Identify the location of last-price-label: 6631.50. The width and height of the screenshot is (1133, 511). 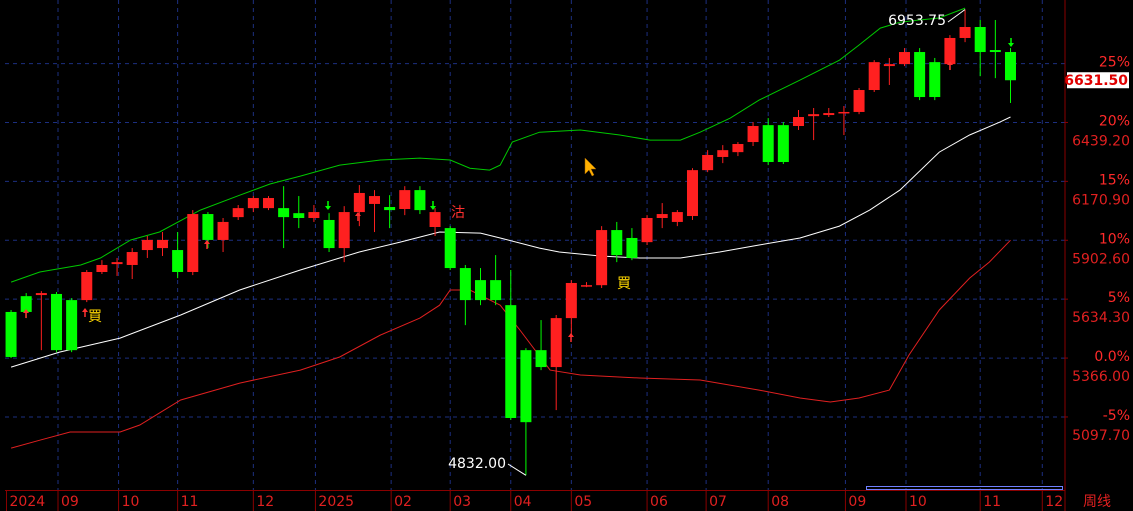
(1096, 81).